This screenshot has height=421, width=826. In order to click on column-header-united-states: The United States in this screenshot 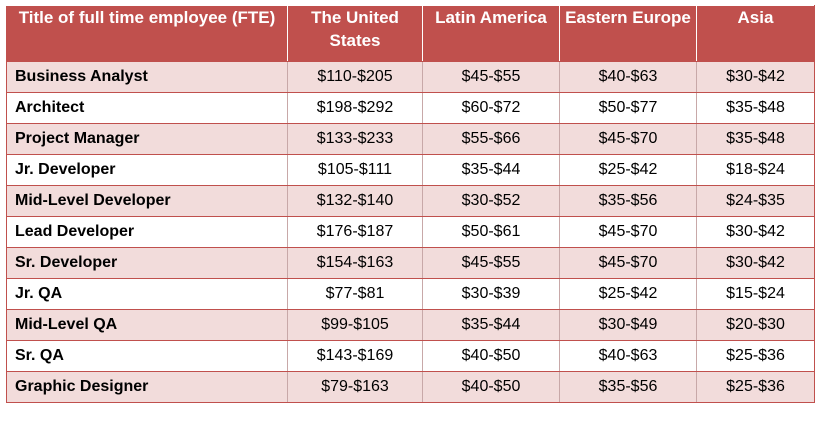, I will do `click(355, 33)`.